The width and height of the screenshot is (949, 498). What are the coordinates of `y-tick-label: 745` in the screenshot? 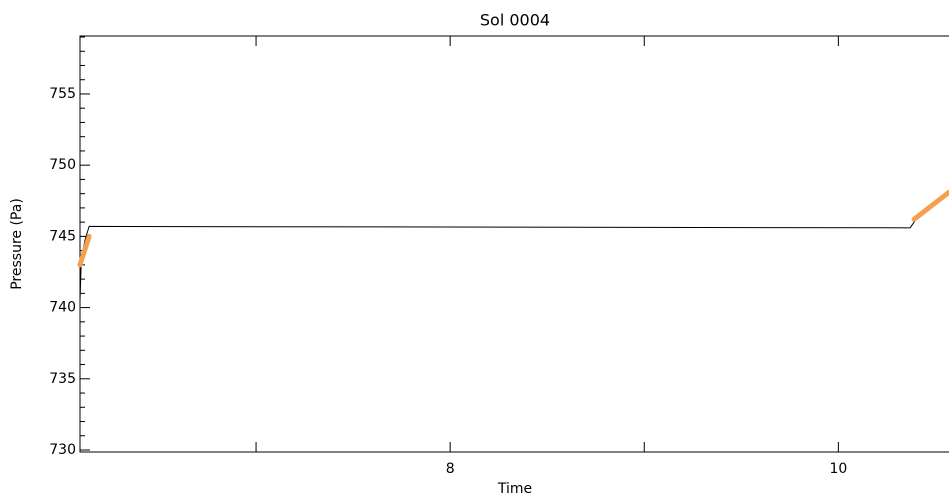 It's located at (62, 236).